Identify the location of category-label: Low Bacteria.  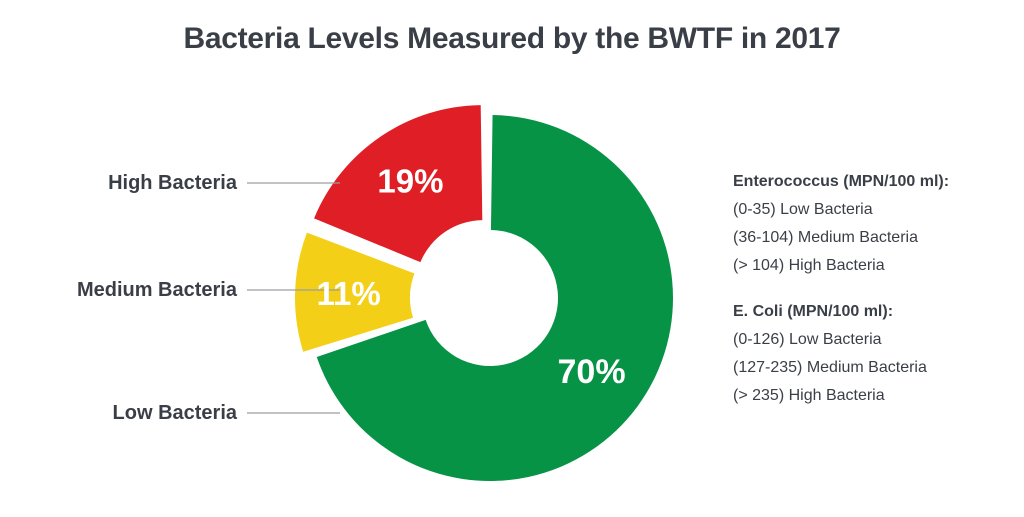
(175, 413).